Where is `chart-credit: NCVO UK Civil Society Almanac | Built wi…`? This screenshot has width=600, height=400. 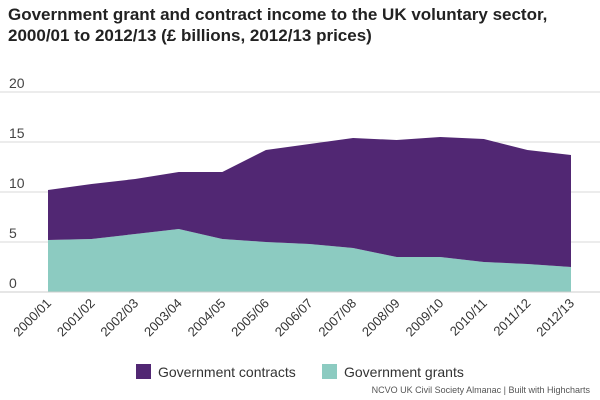 chart-credit: NCVO UK Civil Society Almanac | Built wi… is located at coordinates (481, 390).